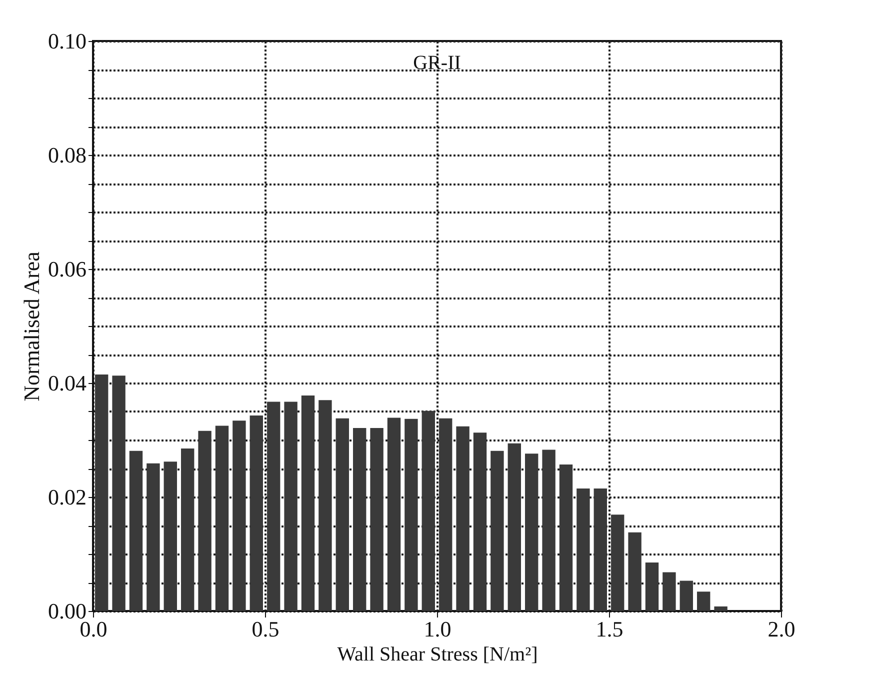 The height and width of the screenshot is (690, 885). Describe the element at coordinates (782, 629) in the screenshot. I see `x-tick-label: 2.0` at that location.